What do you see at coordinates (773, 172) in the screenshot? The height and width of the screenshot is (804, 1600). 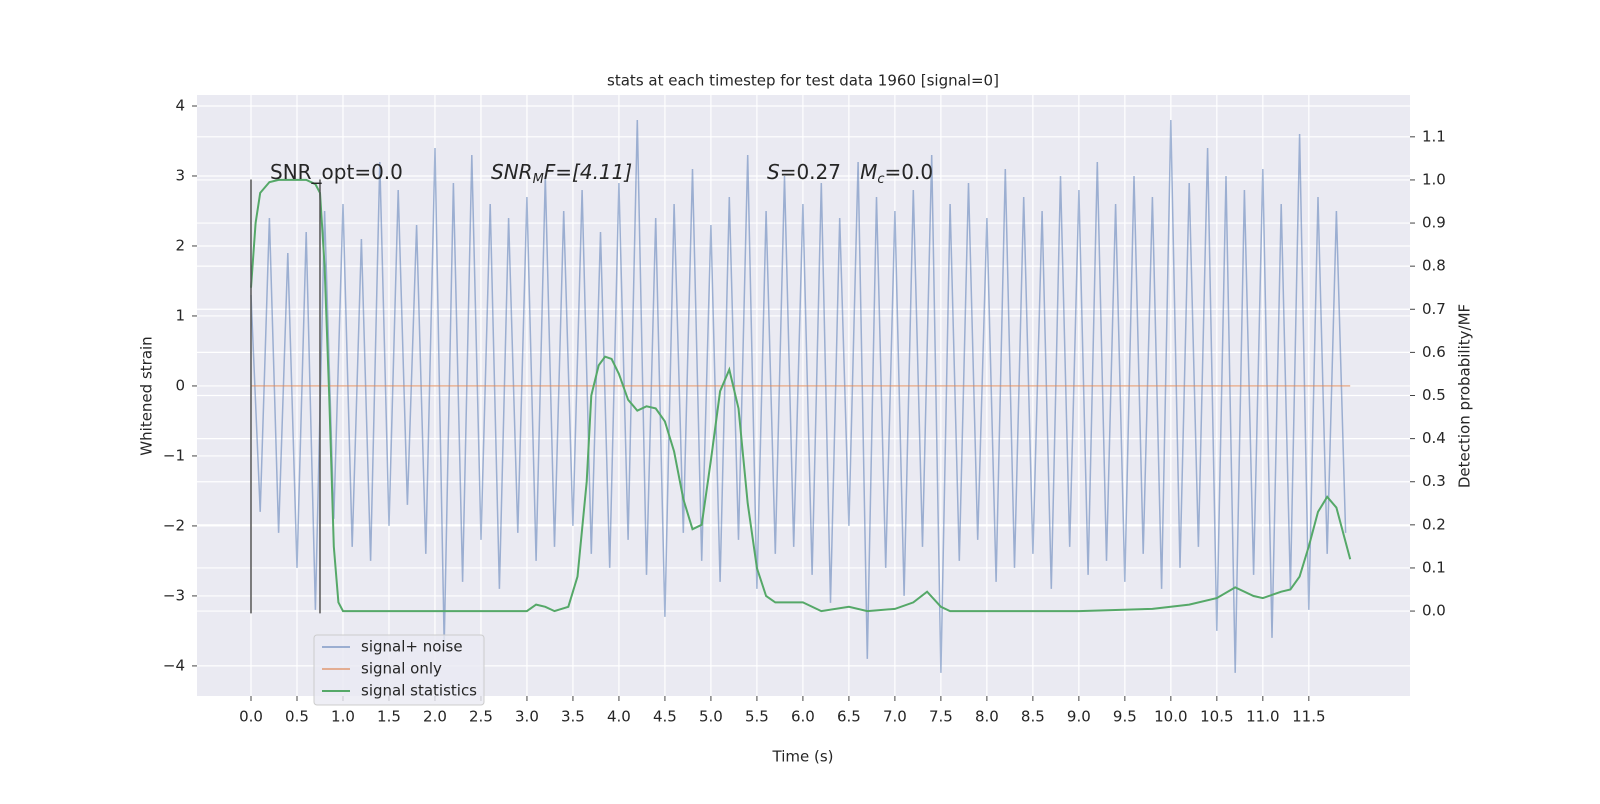 I see `annotation-part: S` at bounding box center [773, 172].